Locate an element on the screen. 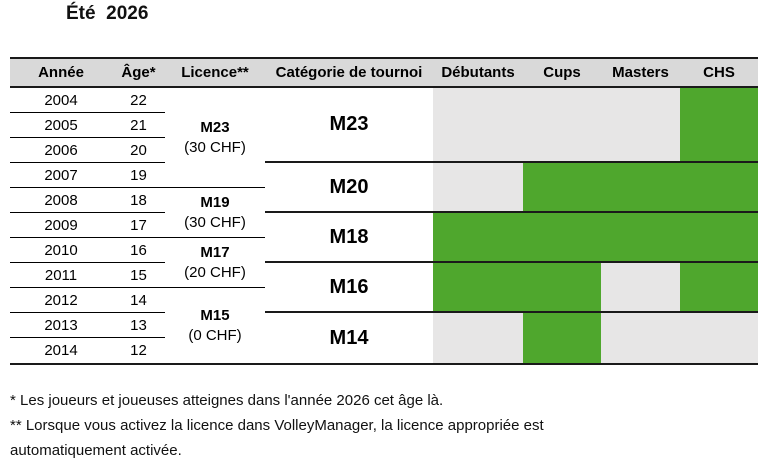  year-cell: 2012 is located at coordinates (61, 300).